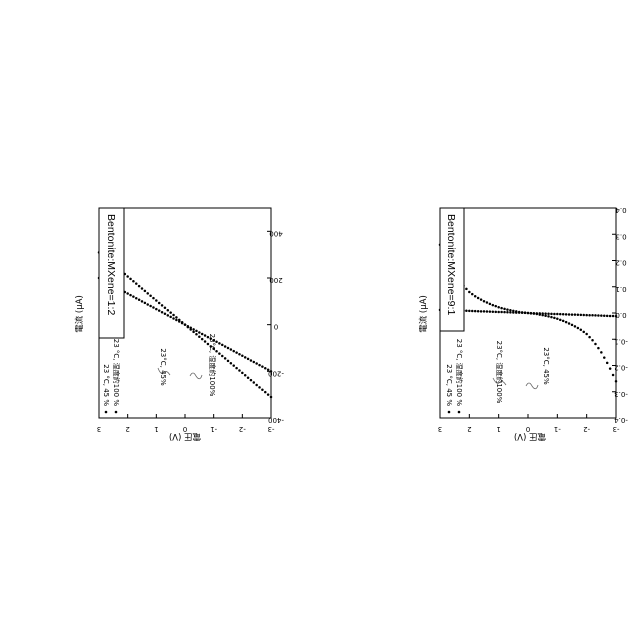  I want to click on y-tick-label: -0.2, so click(621, 368).